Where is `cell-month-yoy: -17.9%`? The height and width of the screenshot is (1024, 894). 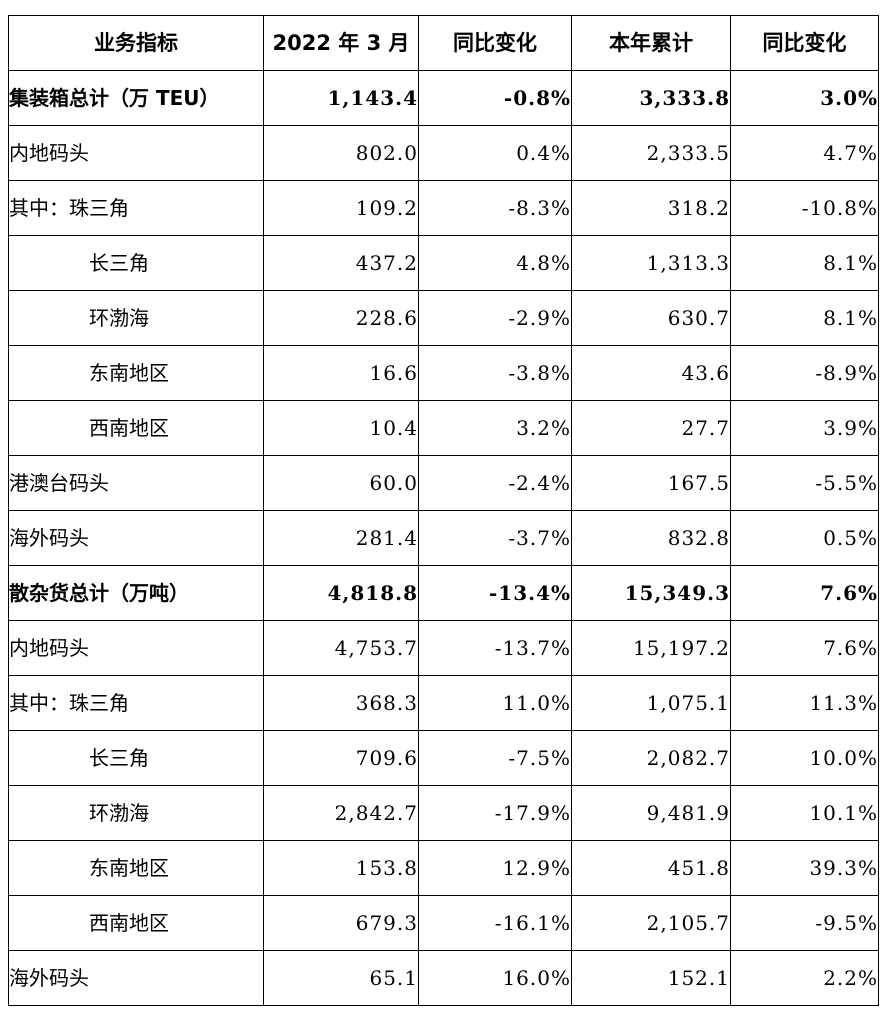 cell-month-yoy: -17.9% is located at coordinates (495, 813).